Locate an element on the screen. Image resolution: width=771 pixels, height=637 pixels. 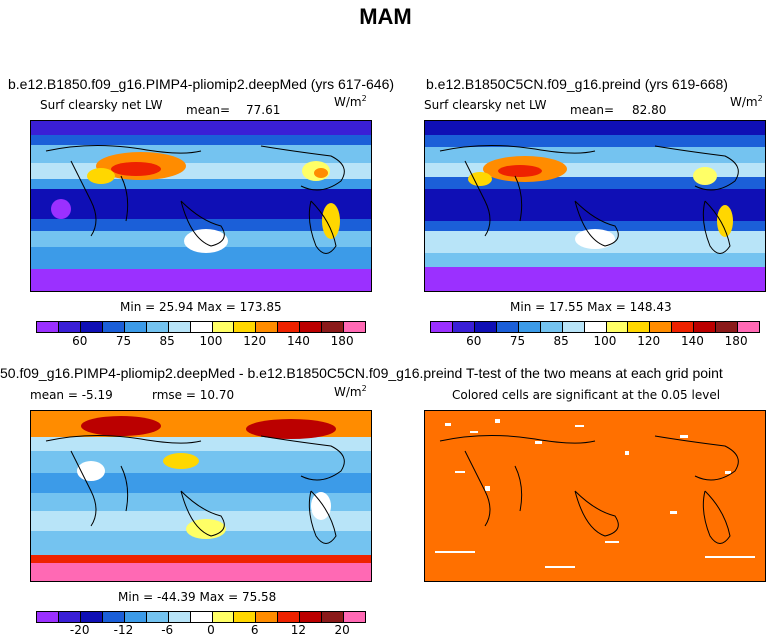
panel2-map-svg is located at coordinates (595, 206).